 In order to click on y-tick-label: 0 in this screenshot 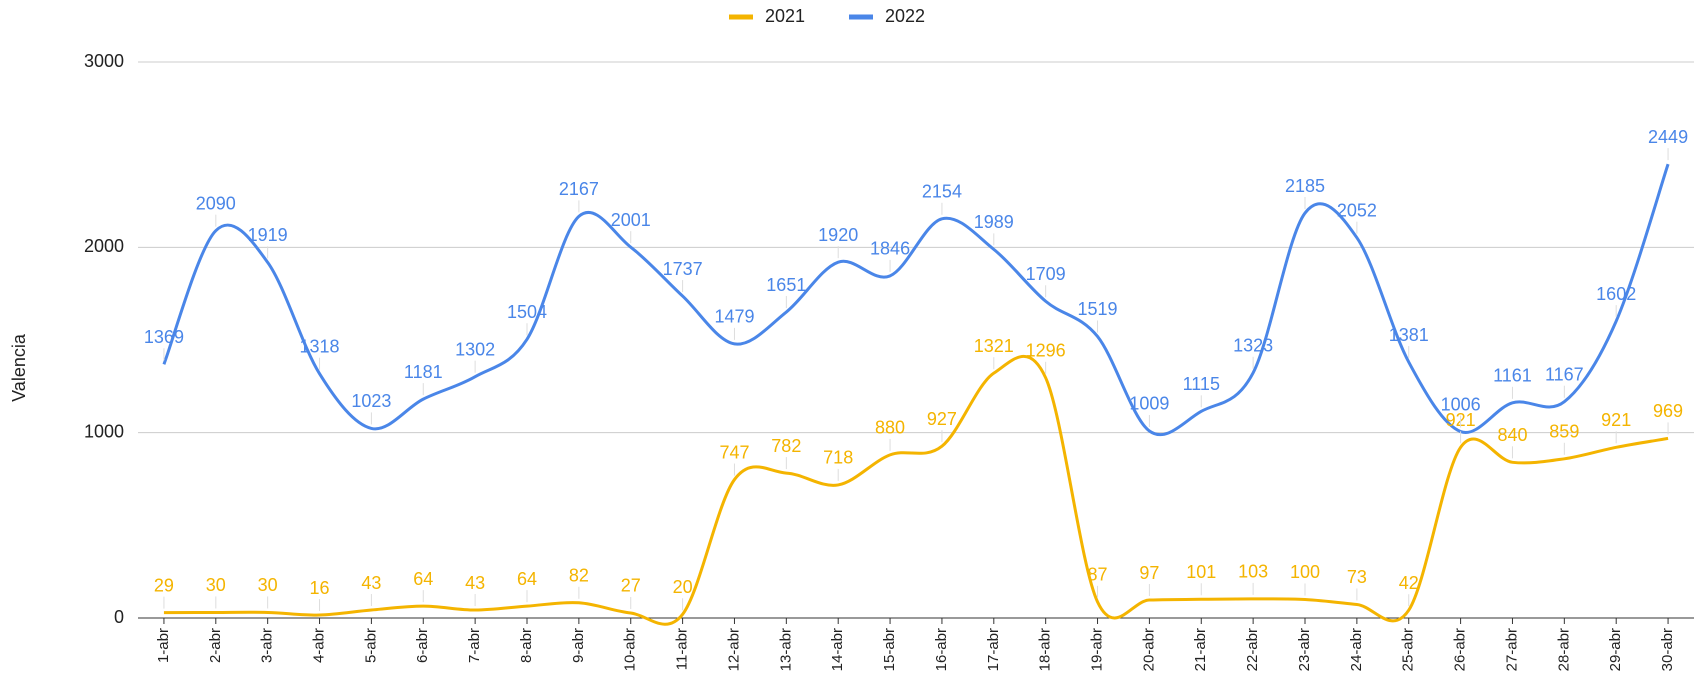, I will do `click(119, 617)`.